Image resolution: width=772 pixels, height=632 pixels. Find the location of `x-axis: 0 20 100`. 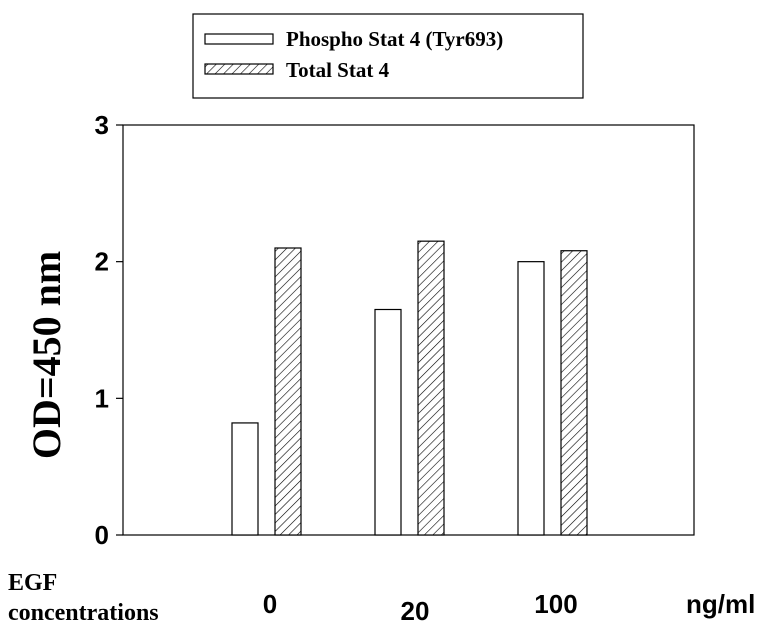

x-axis: 0 20 100 is located at coordinates (420, 607).